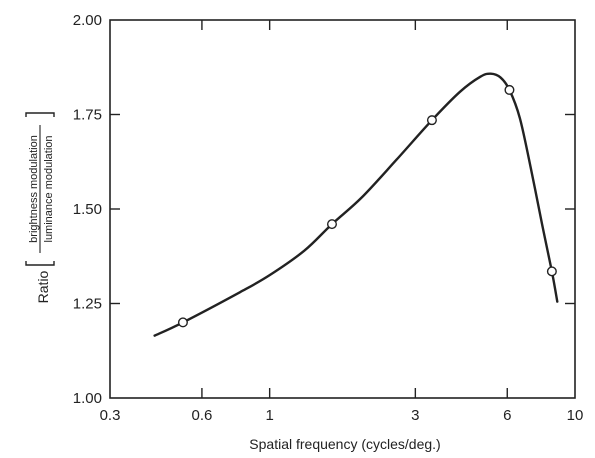  Describe the element at coordinates (34, 189) in the screenshot. I see `y-axis-title-numerator: brightness modulation` at that location.